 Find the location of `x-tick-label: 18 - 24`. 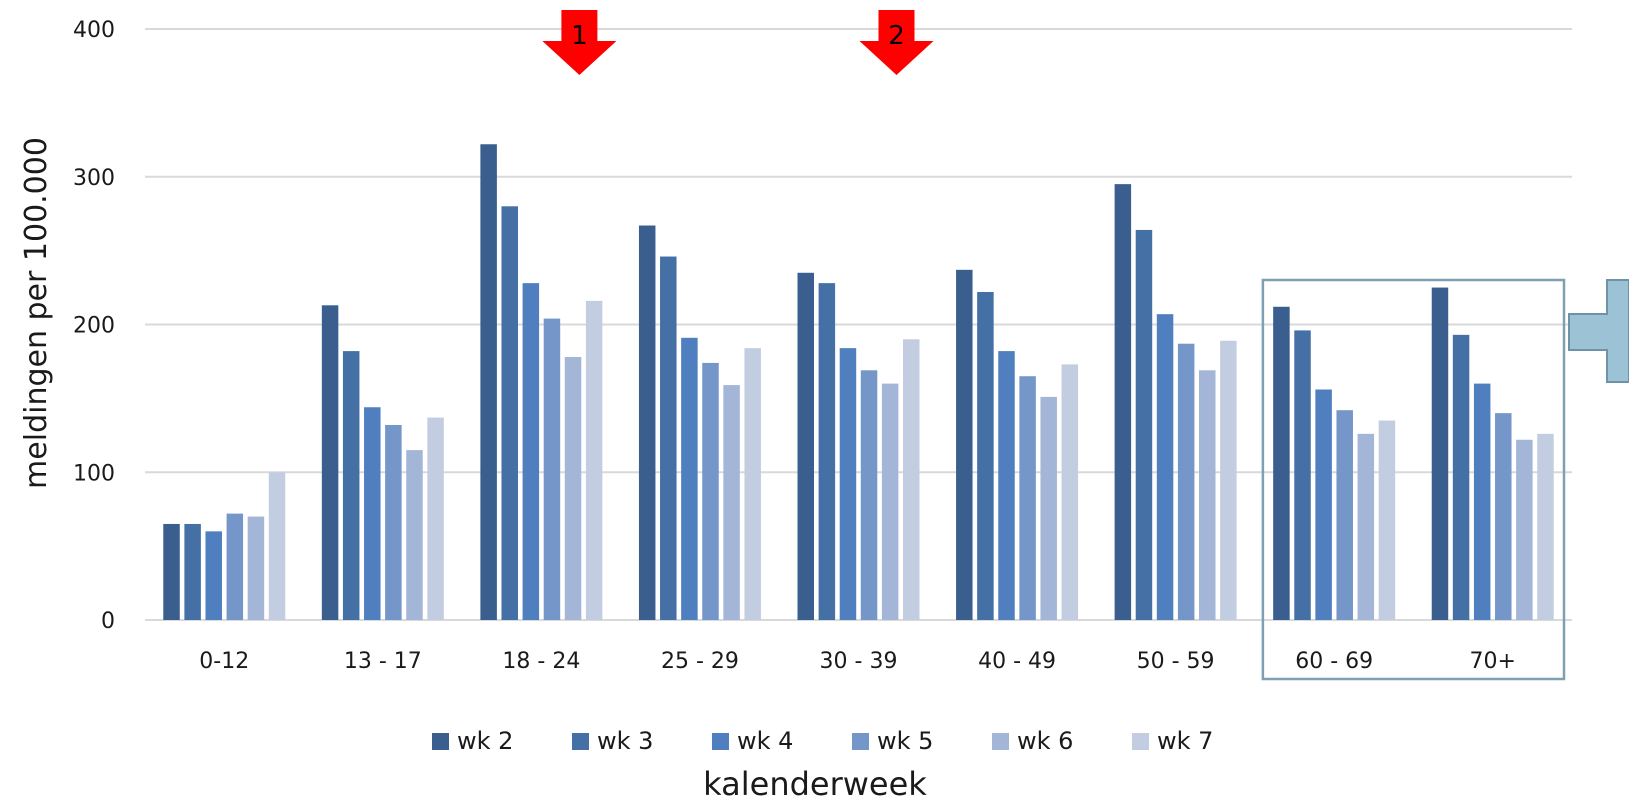

x-tick-label: 18 - 24 is located at coordinates (541, 661).